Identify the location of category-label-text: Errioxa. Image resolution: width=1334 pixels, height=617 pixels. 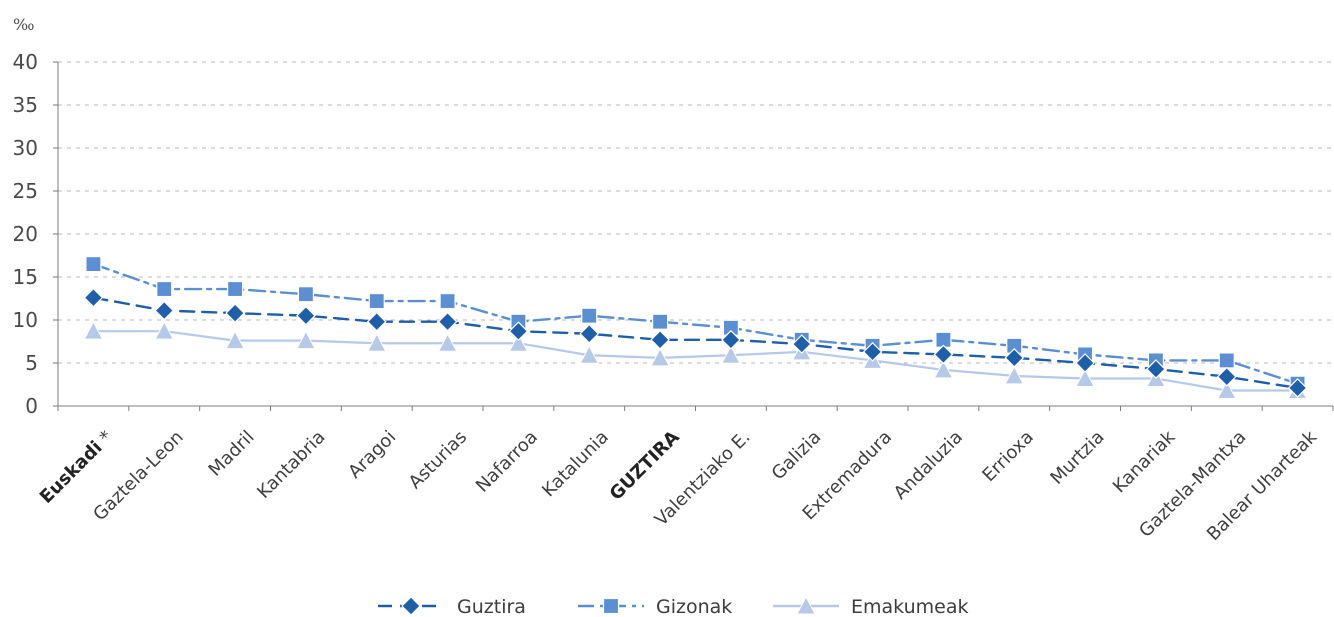
(1007, 456).